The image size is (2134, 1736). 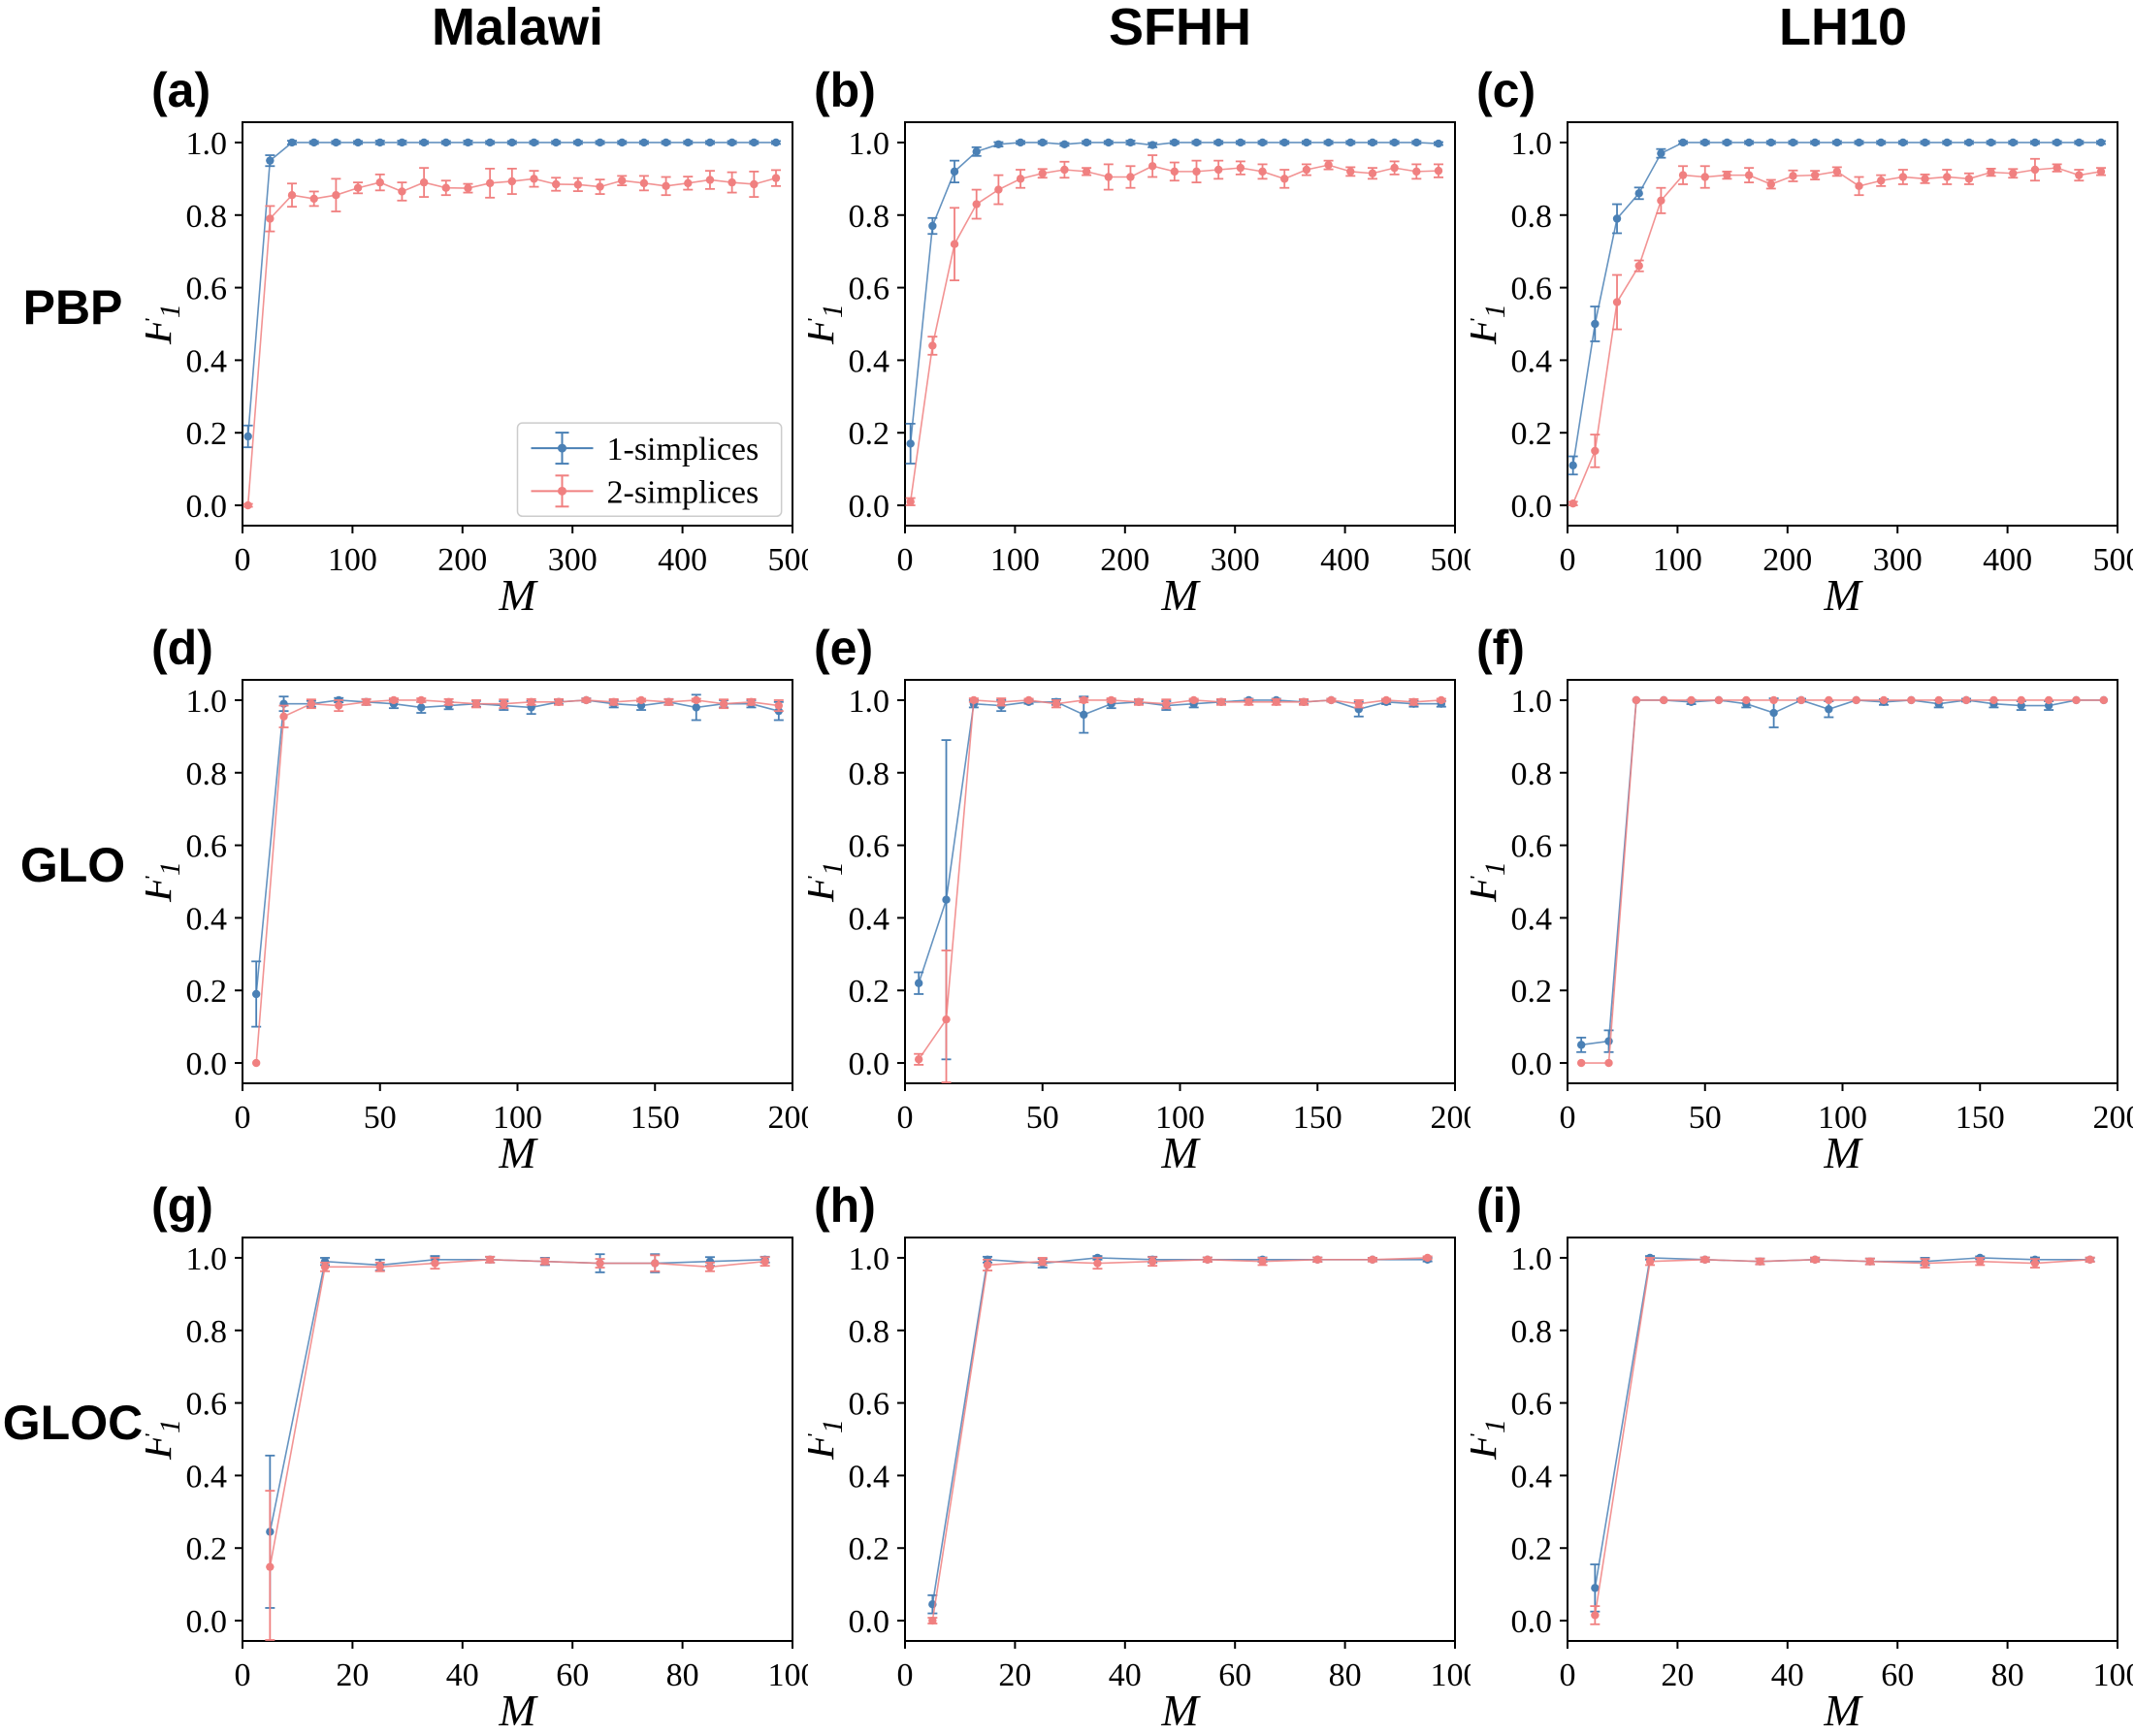 I want to click on chart-pbp-lh10: 0 100 200 300 400 500 0.0 0.2 0.4 0.6 0.8 1.0 M F1, so click(x=1802, y=369).